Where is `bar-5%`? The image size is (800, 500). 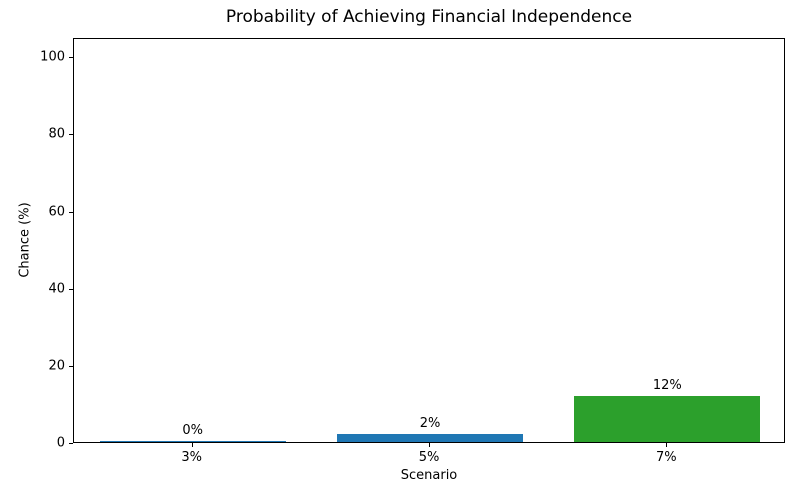
bar-5% is located at coordinates (430, 438).